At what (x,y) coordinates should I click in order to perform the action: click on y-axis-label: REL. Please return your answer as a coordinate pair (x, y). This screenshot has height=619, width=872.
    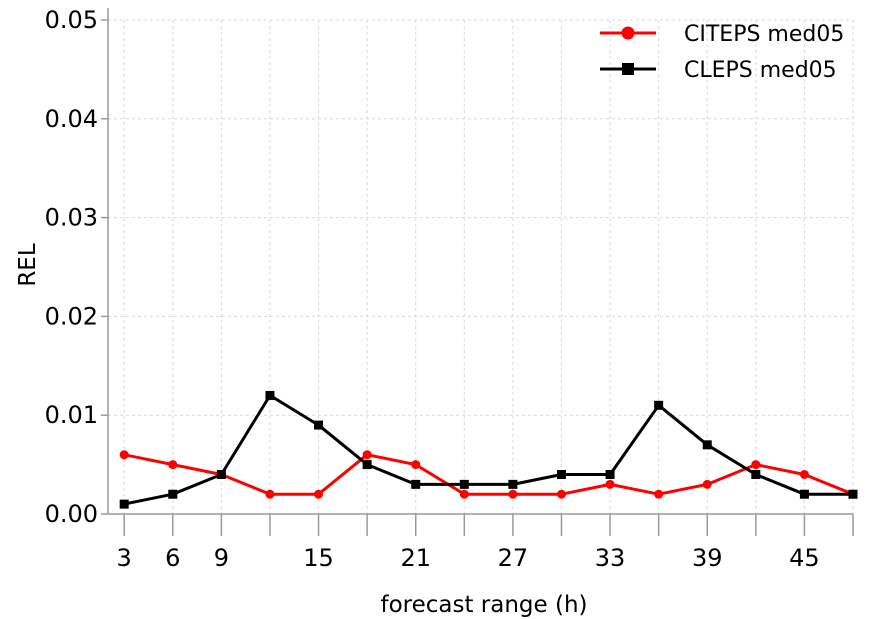
    Looking at the image, I should click on (28, 265).